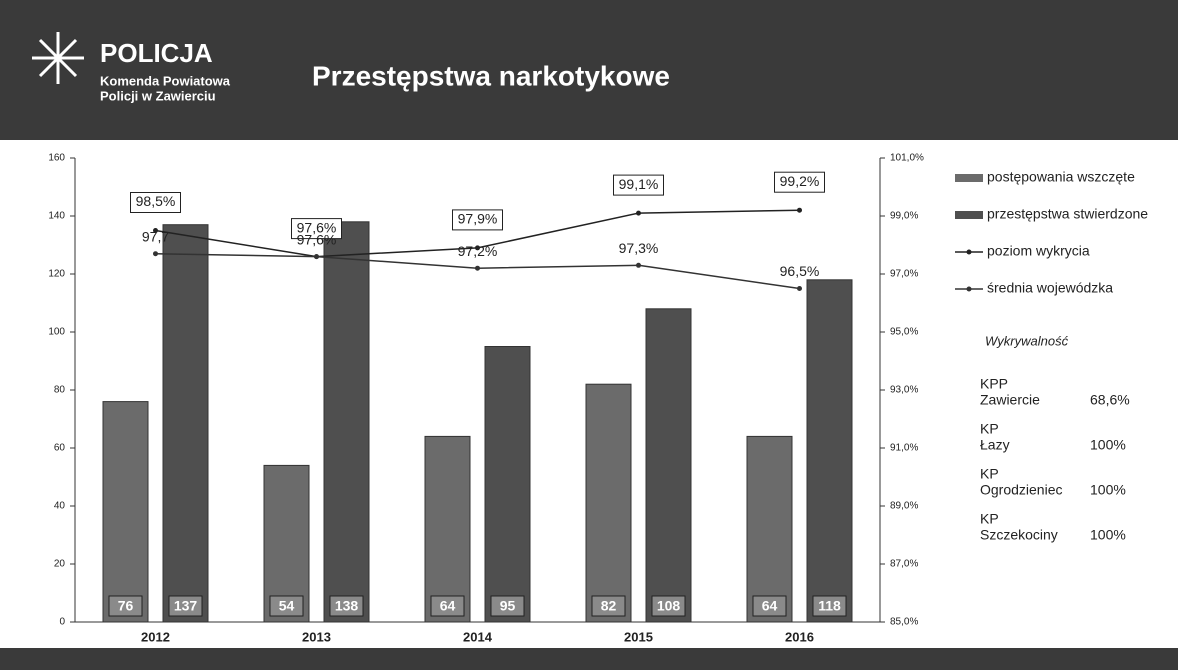 This screenshot has width=1178, height=670. Describe the element at coordinates (904, 274) in the screenshot. I see `y2-tick-label: 97,0%` at that location.